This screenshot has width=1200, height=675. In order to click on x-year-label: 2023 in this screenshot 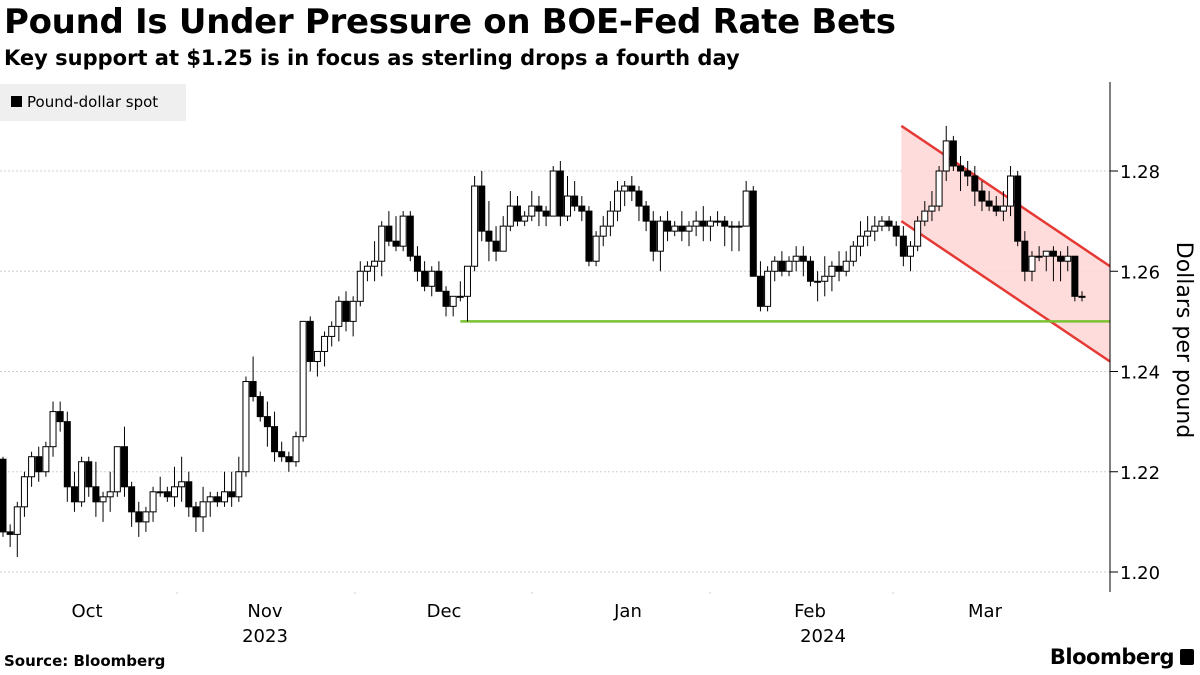, I will do `click(265, 636)`.